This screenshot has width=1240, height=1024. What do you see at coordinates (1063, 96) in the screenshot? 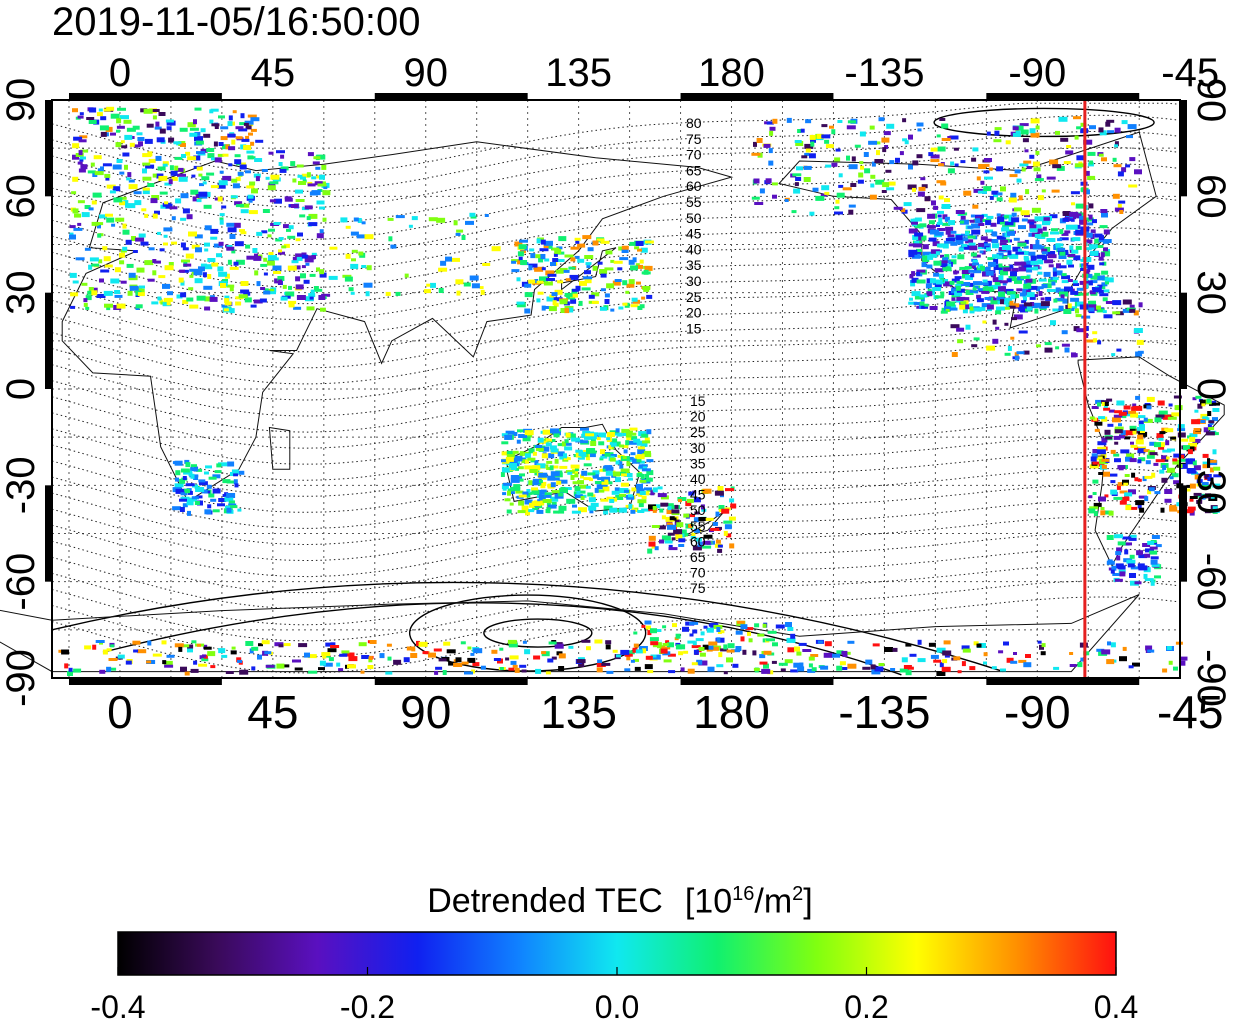
I see `axis-band-top` at bounding box center [1063, 96].